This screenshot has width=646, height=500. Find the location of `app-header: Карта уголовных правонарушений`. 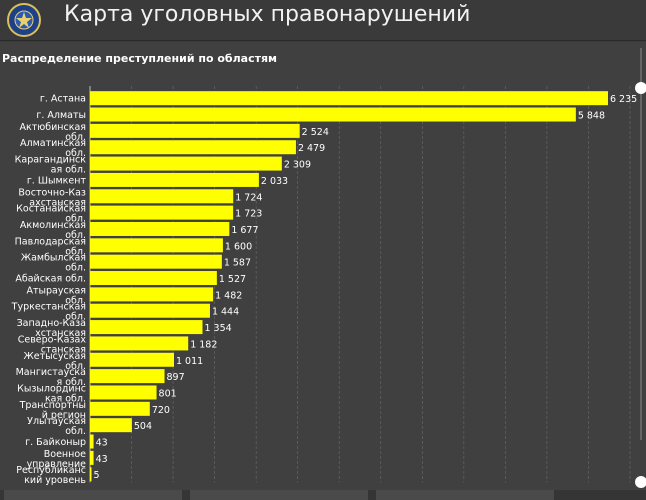

app-header: Карта уголовных правонарушений is located at coordinates (323, 20).